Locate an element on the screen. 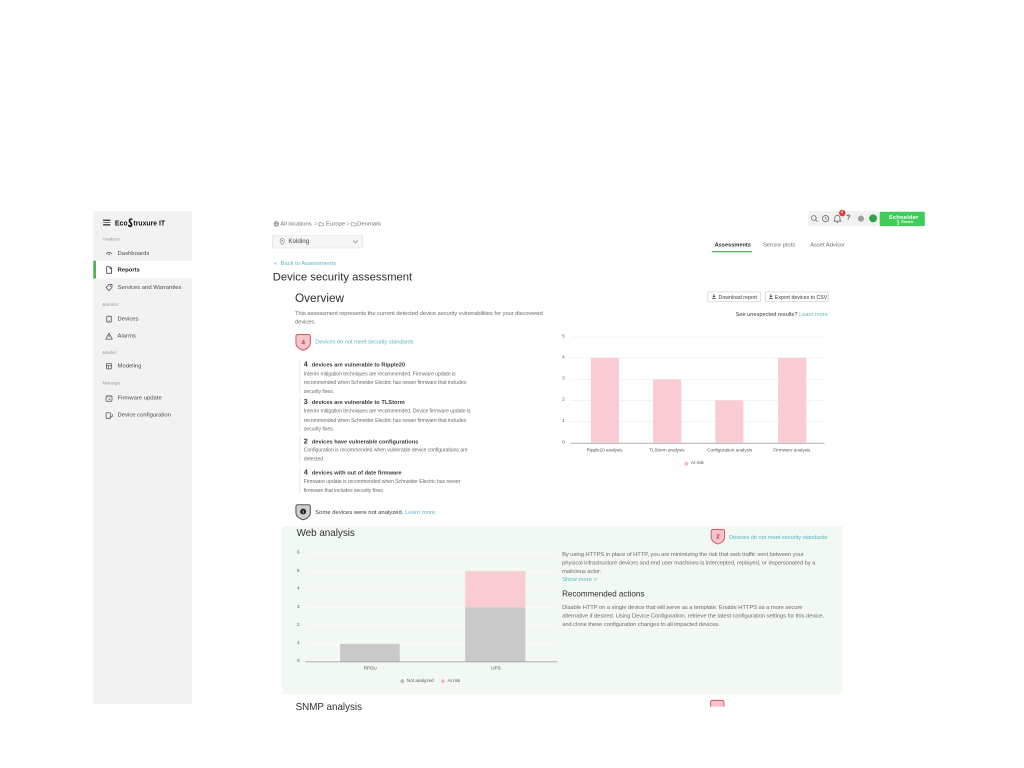 This screenshot has height=768, width=1024. svg-text: 4 is located at coordinates (303, 342).